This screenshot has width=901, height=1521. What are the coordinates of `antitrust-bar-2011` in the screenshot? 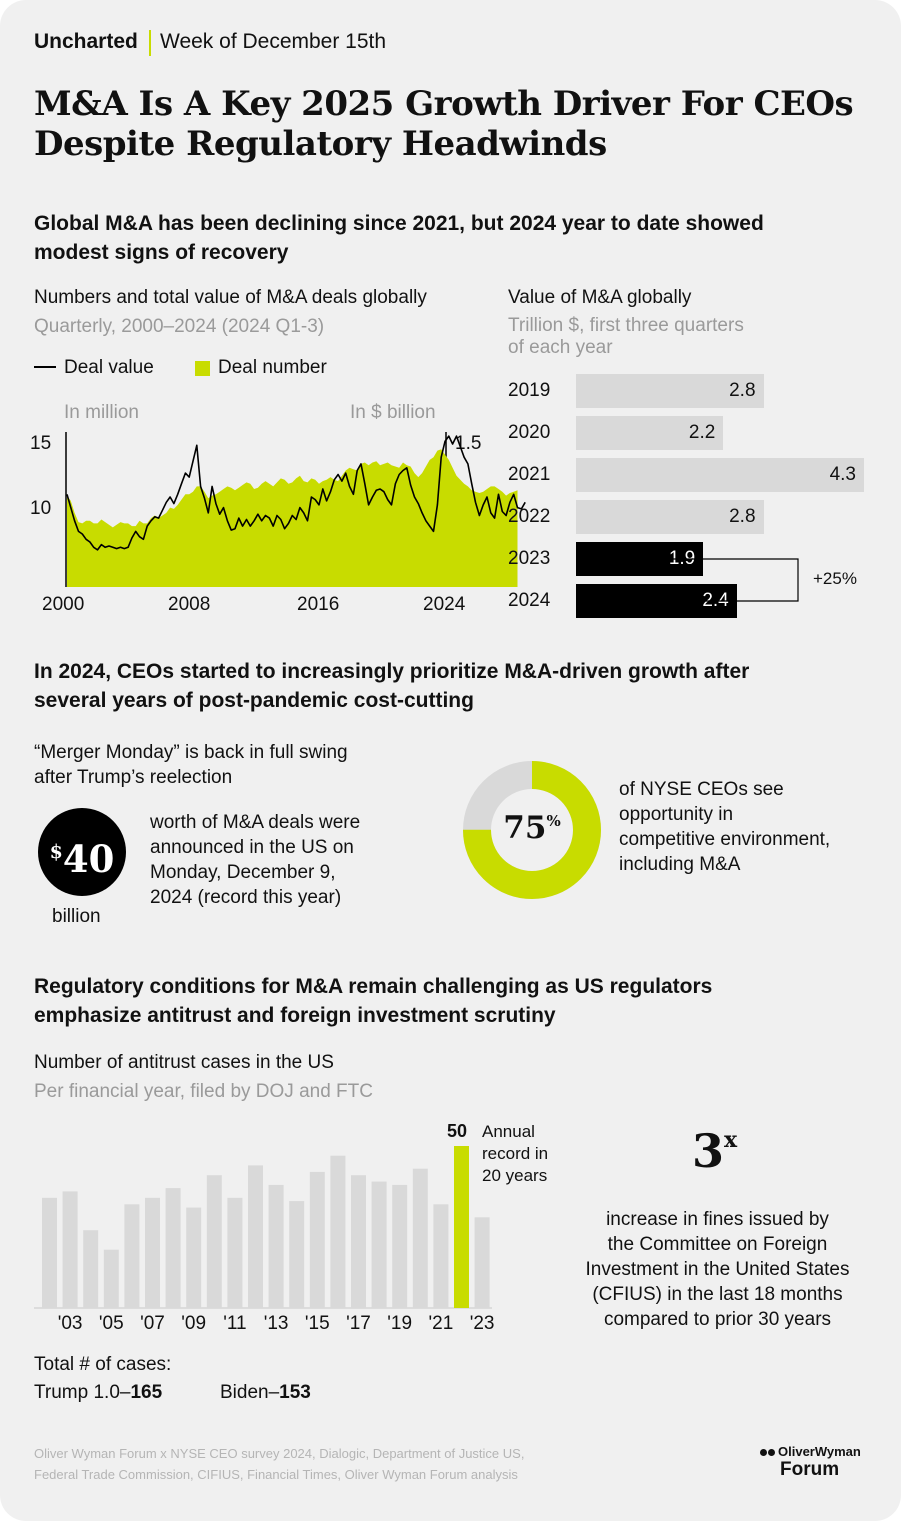 It's located at (235, 1252).